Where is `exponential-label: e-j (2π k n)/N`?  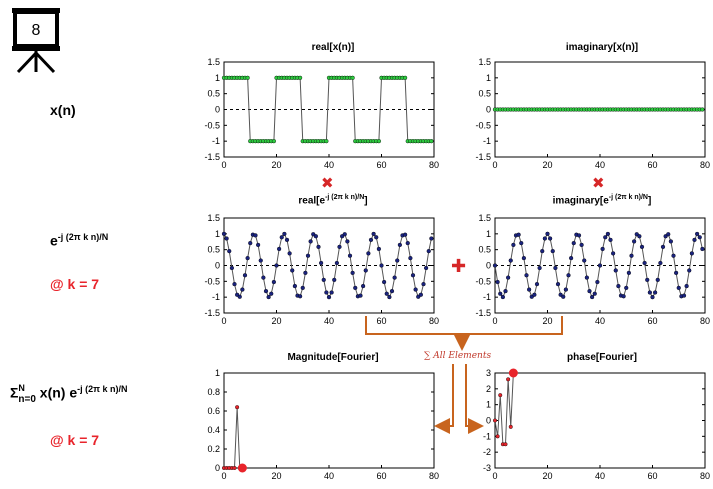 exponential-label: e-j (2π k n)/N is located at coordinates (79, 240).